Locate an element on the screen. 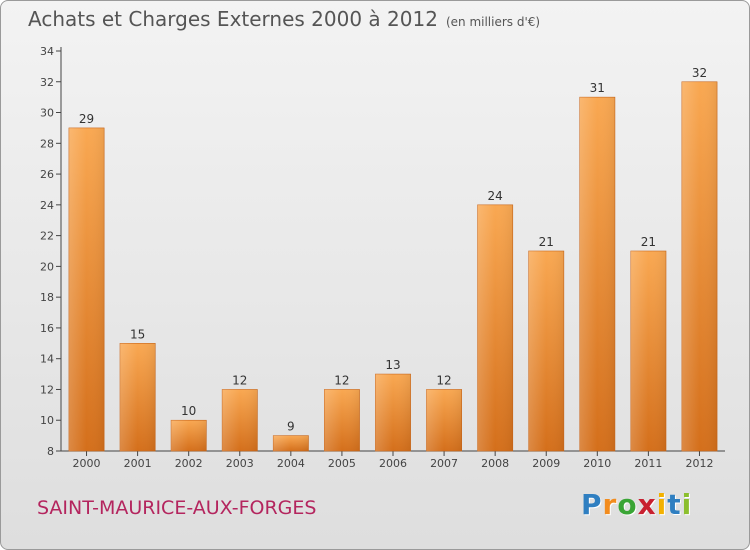  logo-letter: o is located at coordinates (627, 504).